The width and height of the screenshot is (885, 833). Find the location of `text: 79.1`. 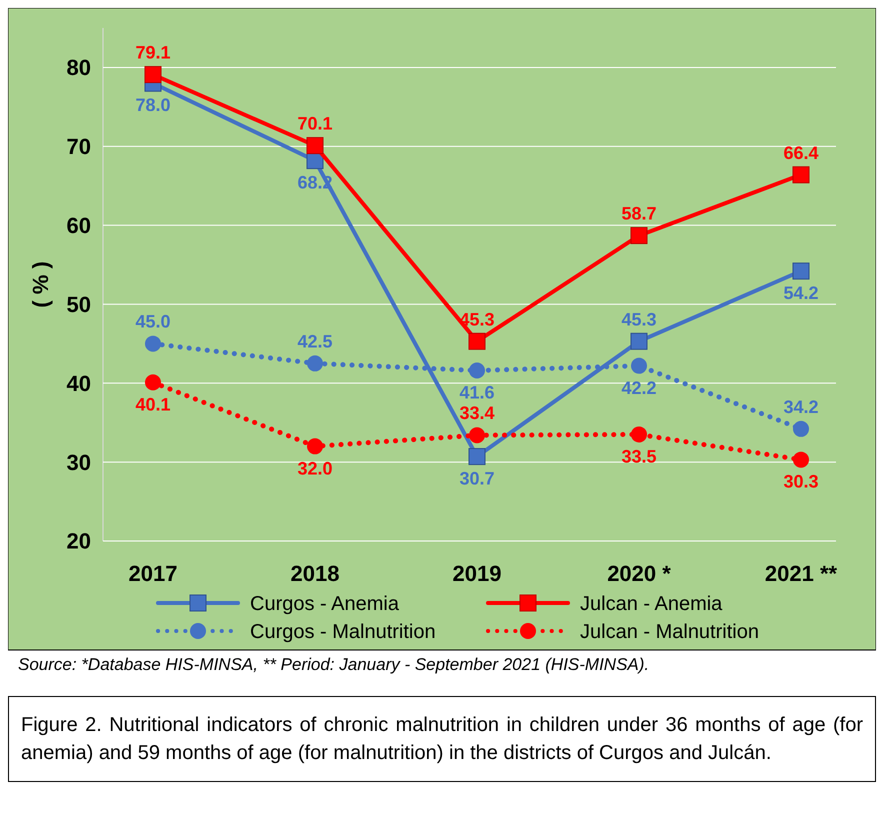

text: 79.1 is located at coordinates (153, 52).